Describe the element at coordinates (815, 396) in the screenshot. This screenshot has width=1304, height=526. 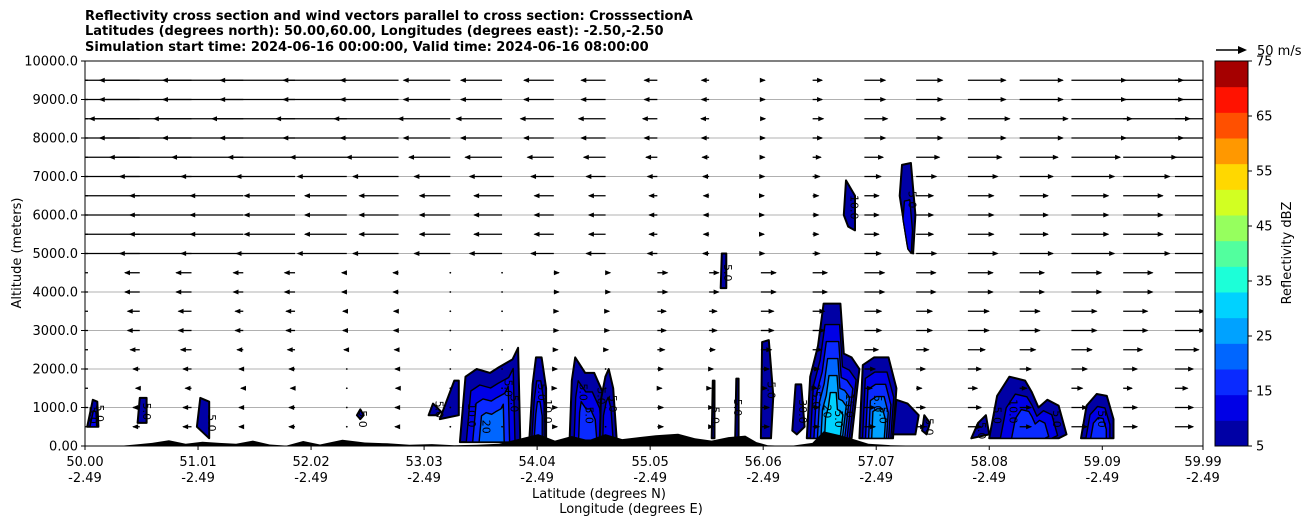
I see `contour-label: 25.0` at that location.